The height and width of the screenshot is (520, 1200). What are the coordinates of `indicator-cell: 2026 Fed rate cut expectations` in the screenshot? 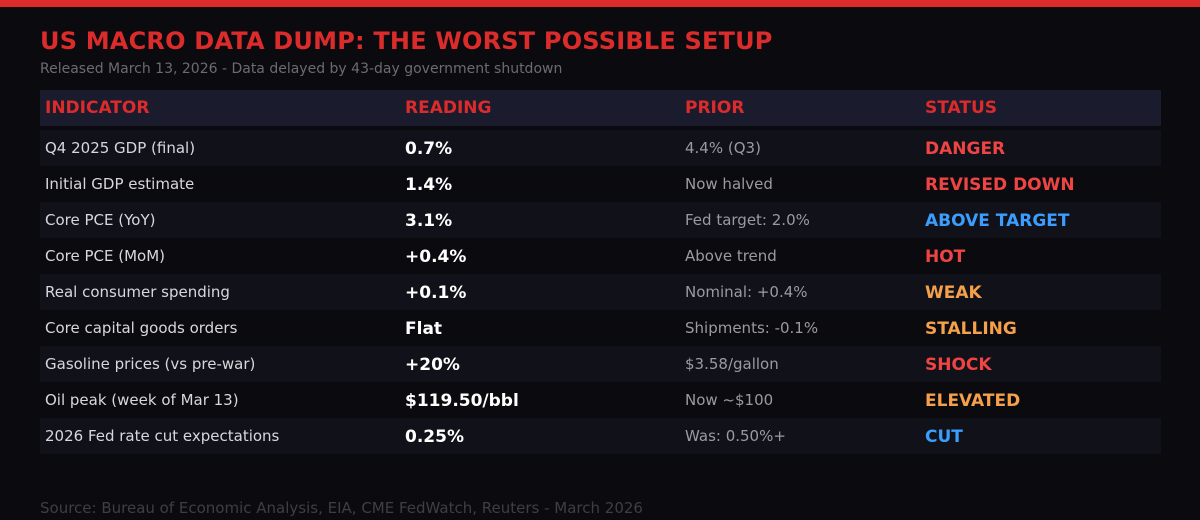 It's located at (162, 436).